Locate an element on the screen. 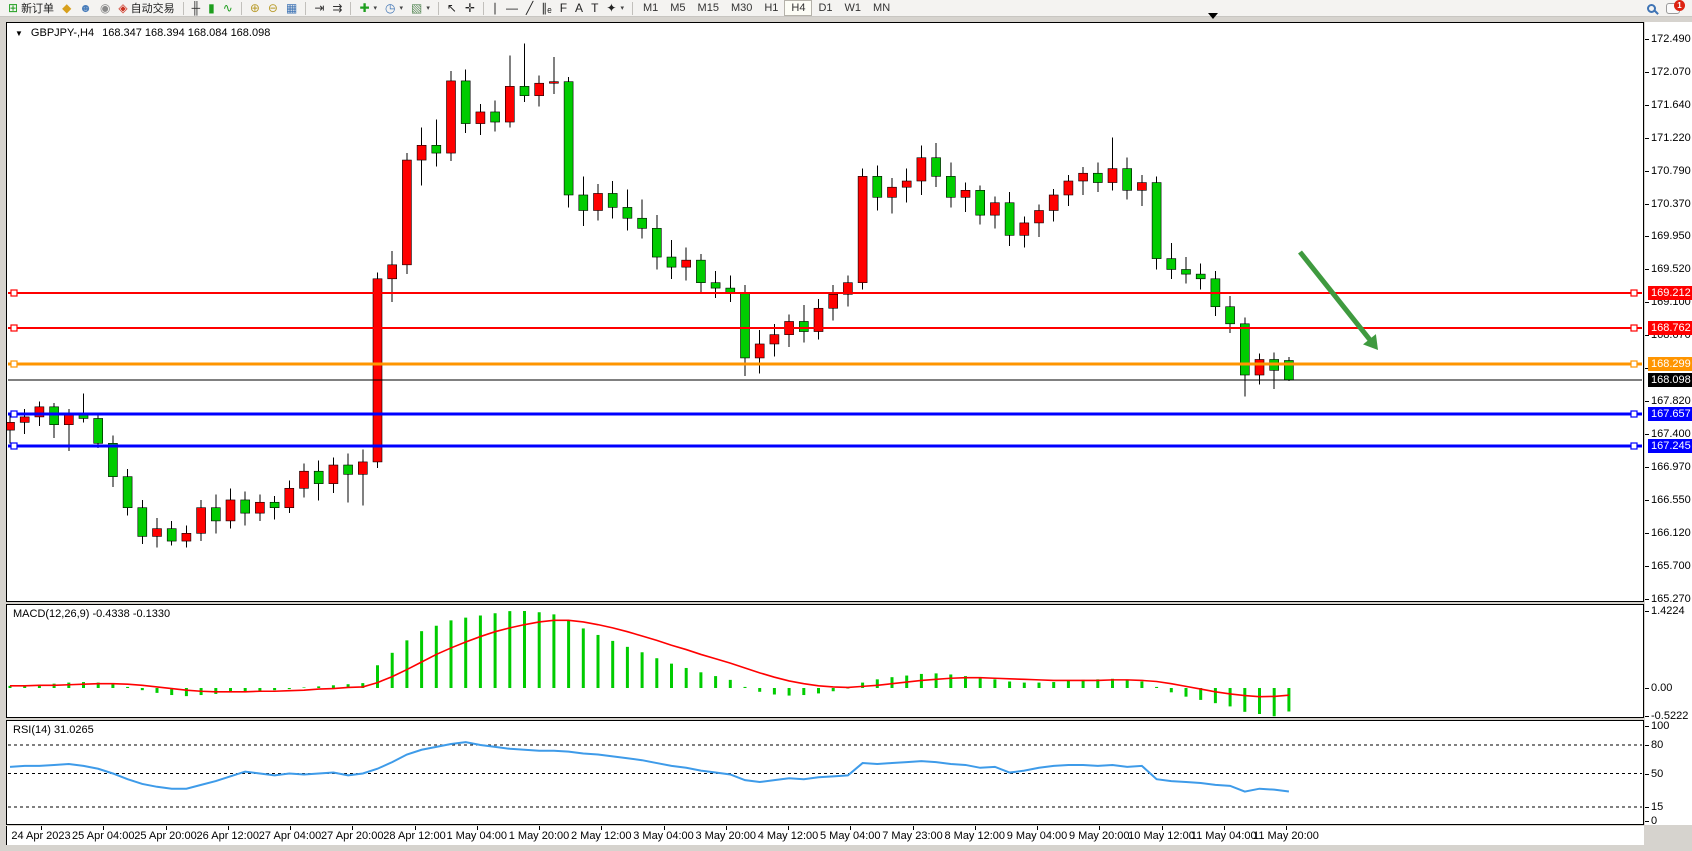 The image size is (1692, 851). time-label: 1 May 20:00 is located at coordinates (539, 836).